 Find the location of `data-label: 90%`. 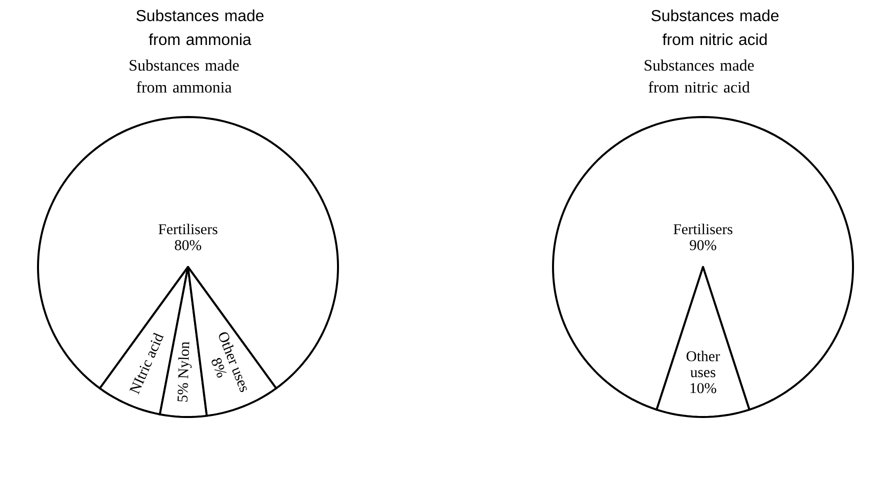

data-label: 90% is located at coordinates (703, 245).